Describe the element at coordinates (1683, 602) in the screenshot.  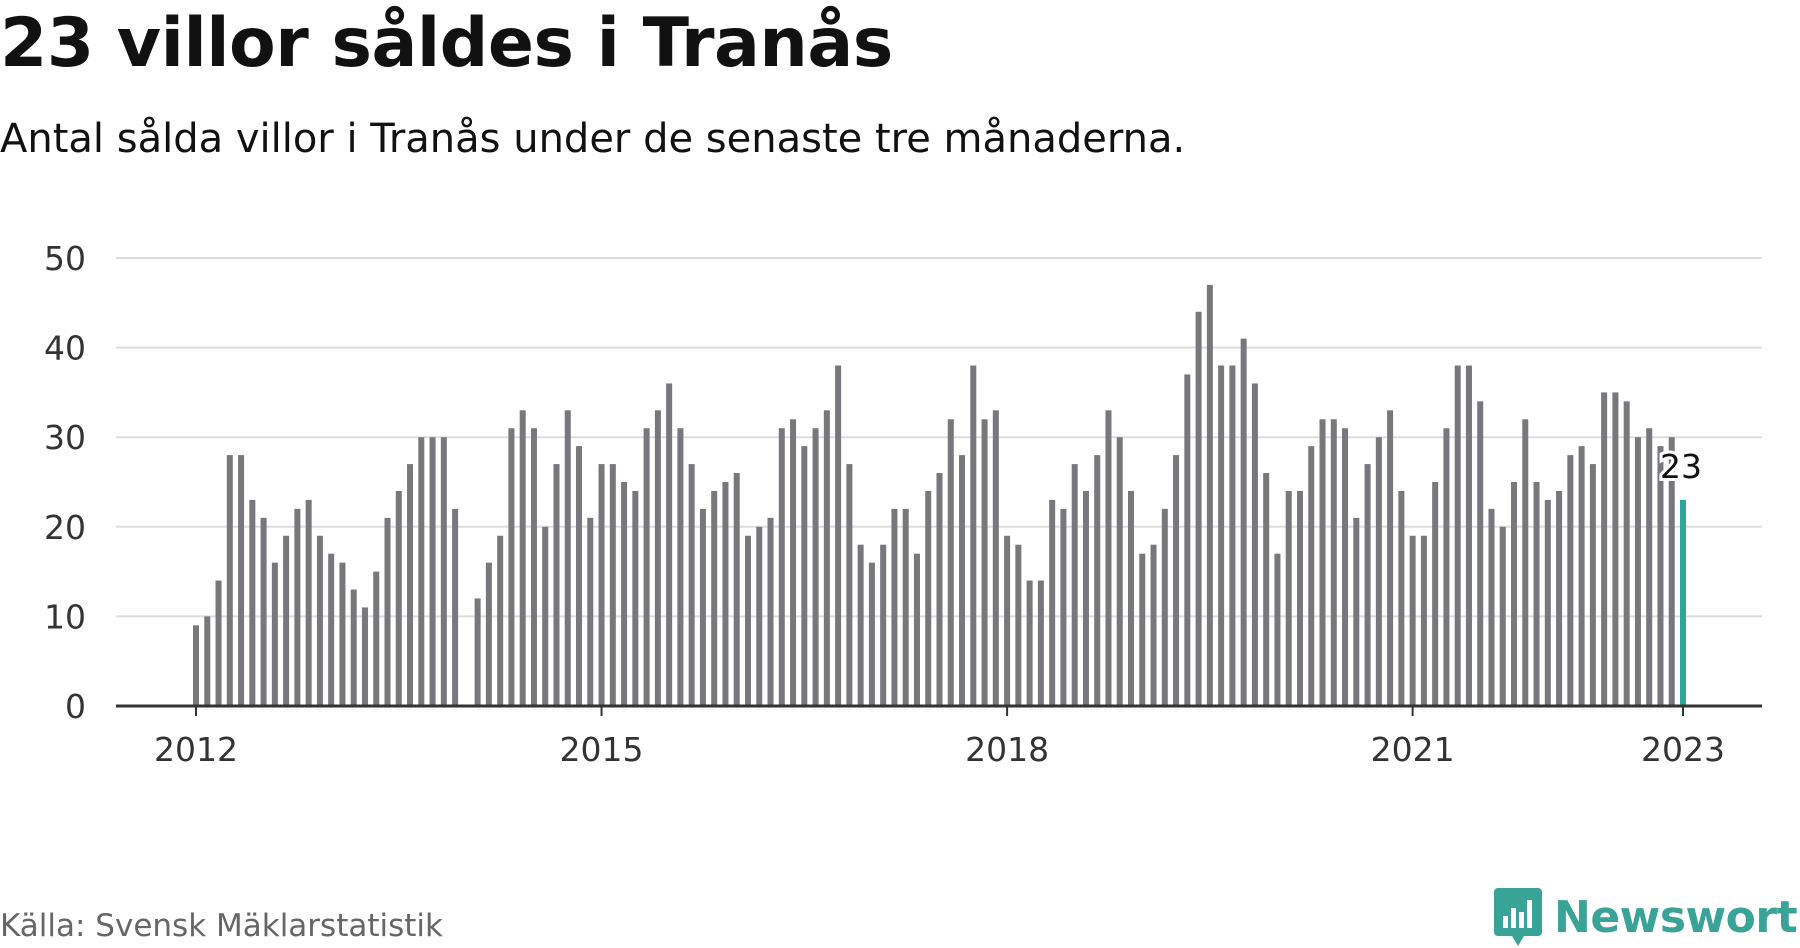
I see `bar-highlight` at that location.